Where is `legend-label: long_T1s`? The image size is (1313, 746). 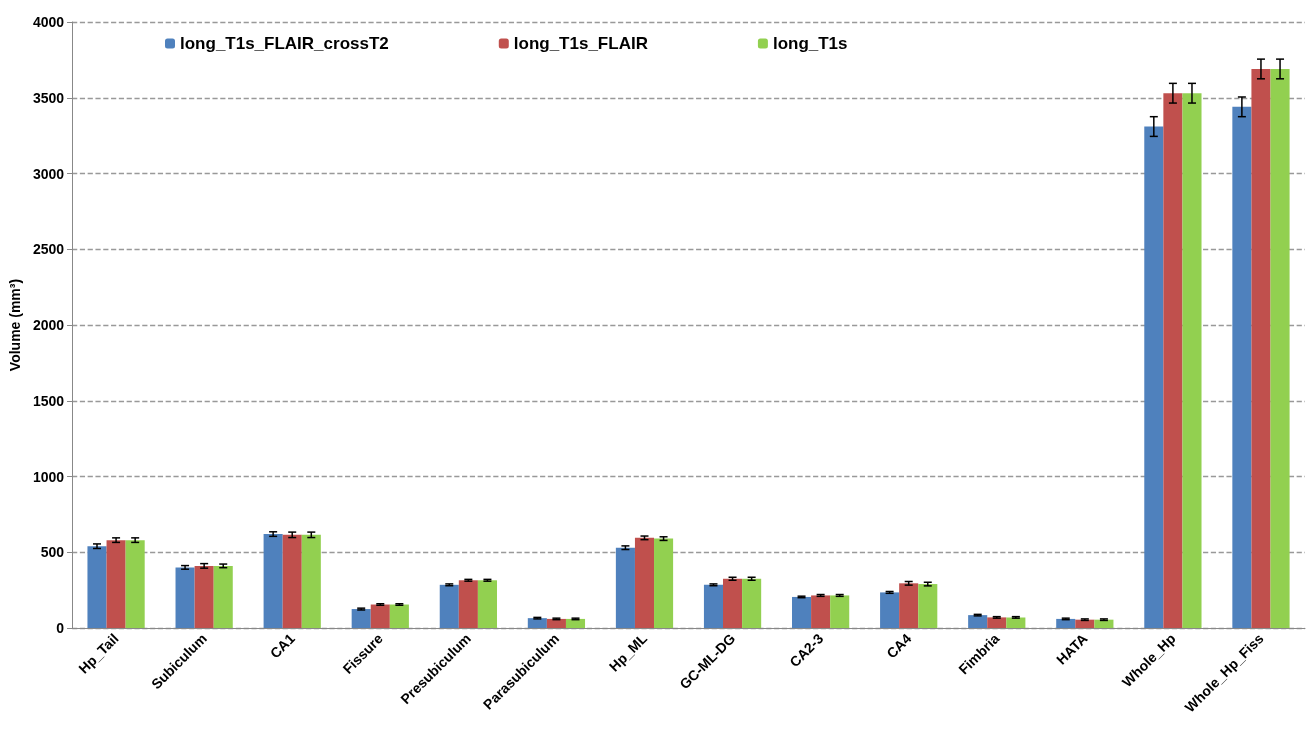
legend-label: long_T1s is located at coordinates (810, 43).